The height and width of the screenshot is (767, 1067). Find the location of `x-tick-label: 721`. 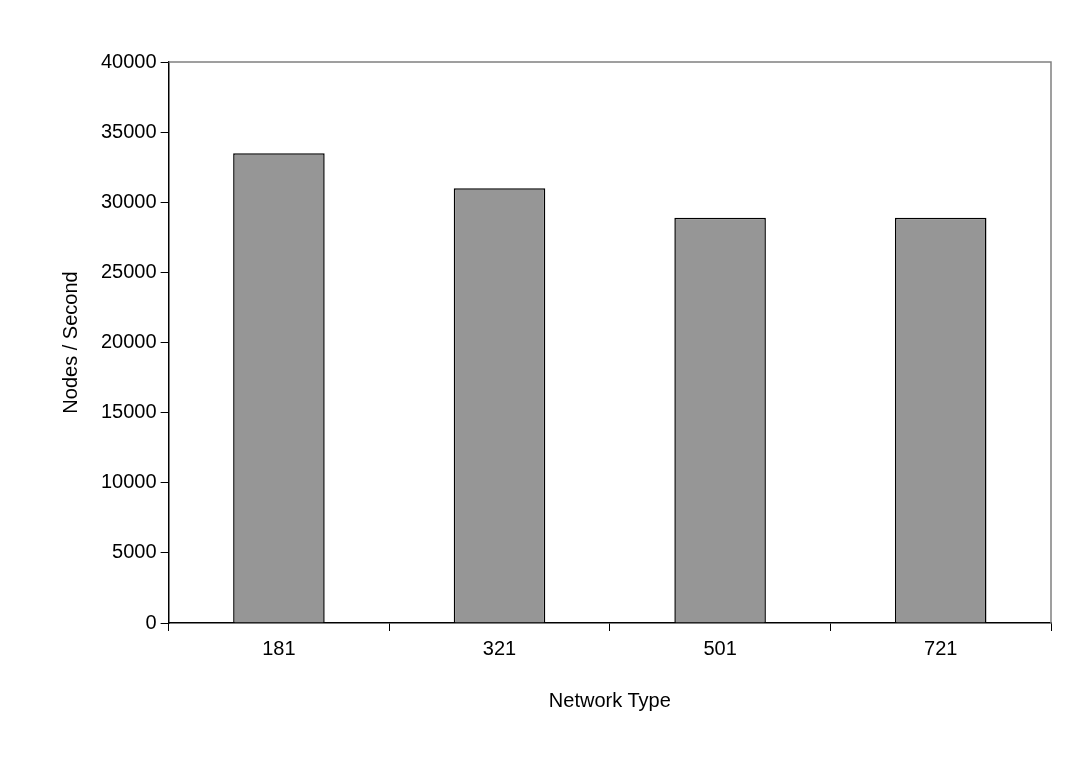

x-tick-label: 721 is located at coordinates (941, 647).